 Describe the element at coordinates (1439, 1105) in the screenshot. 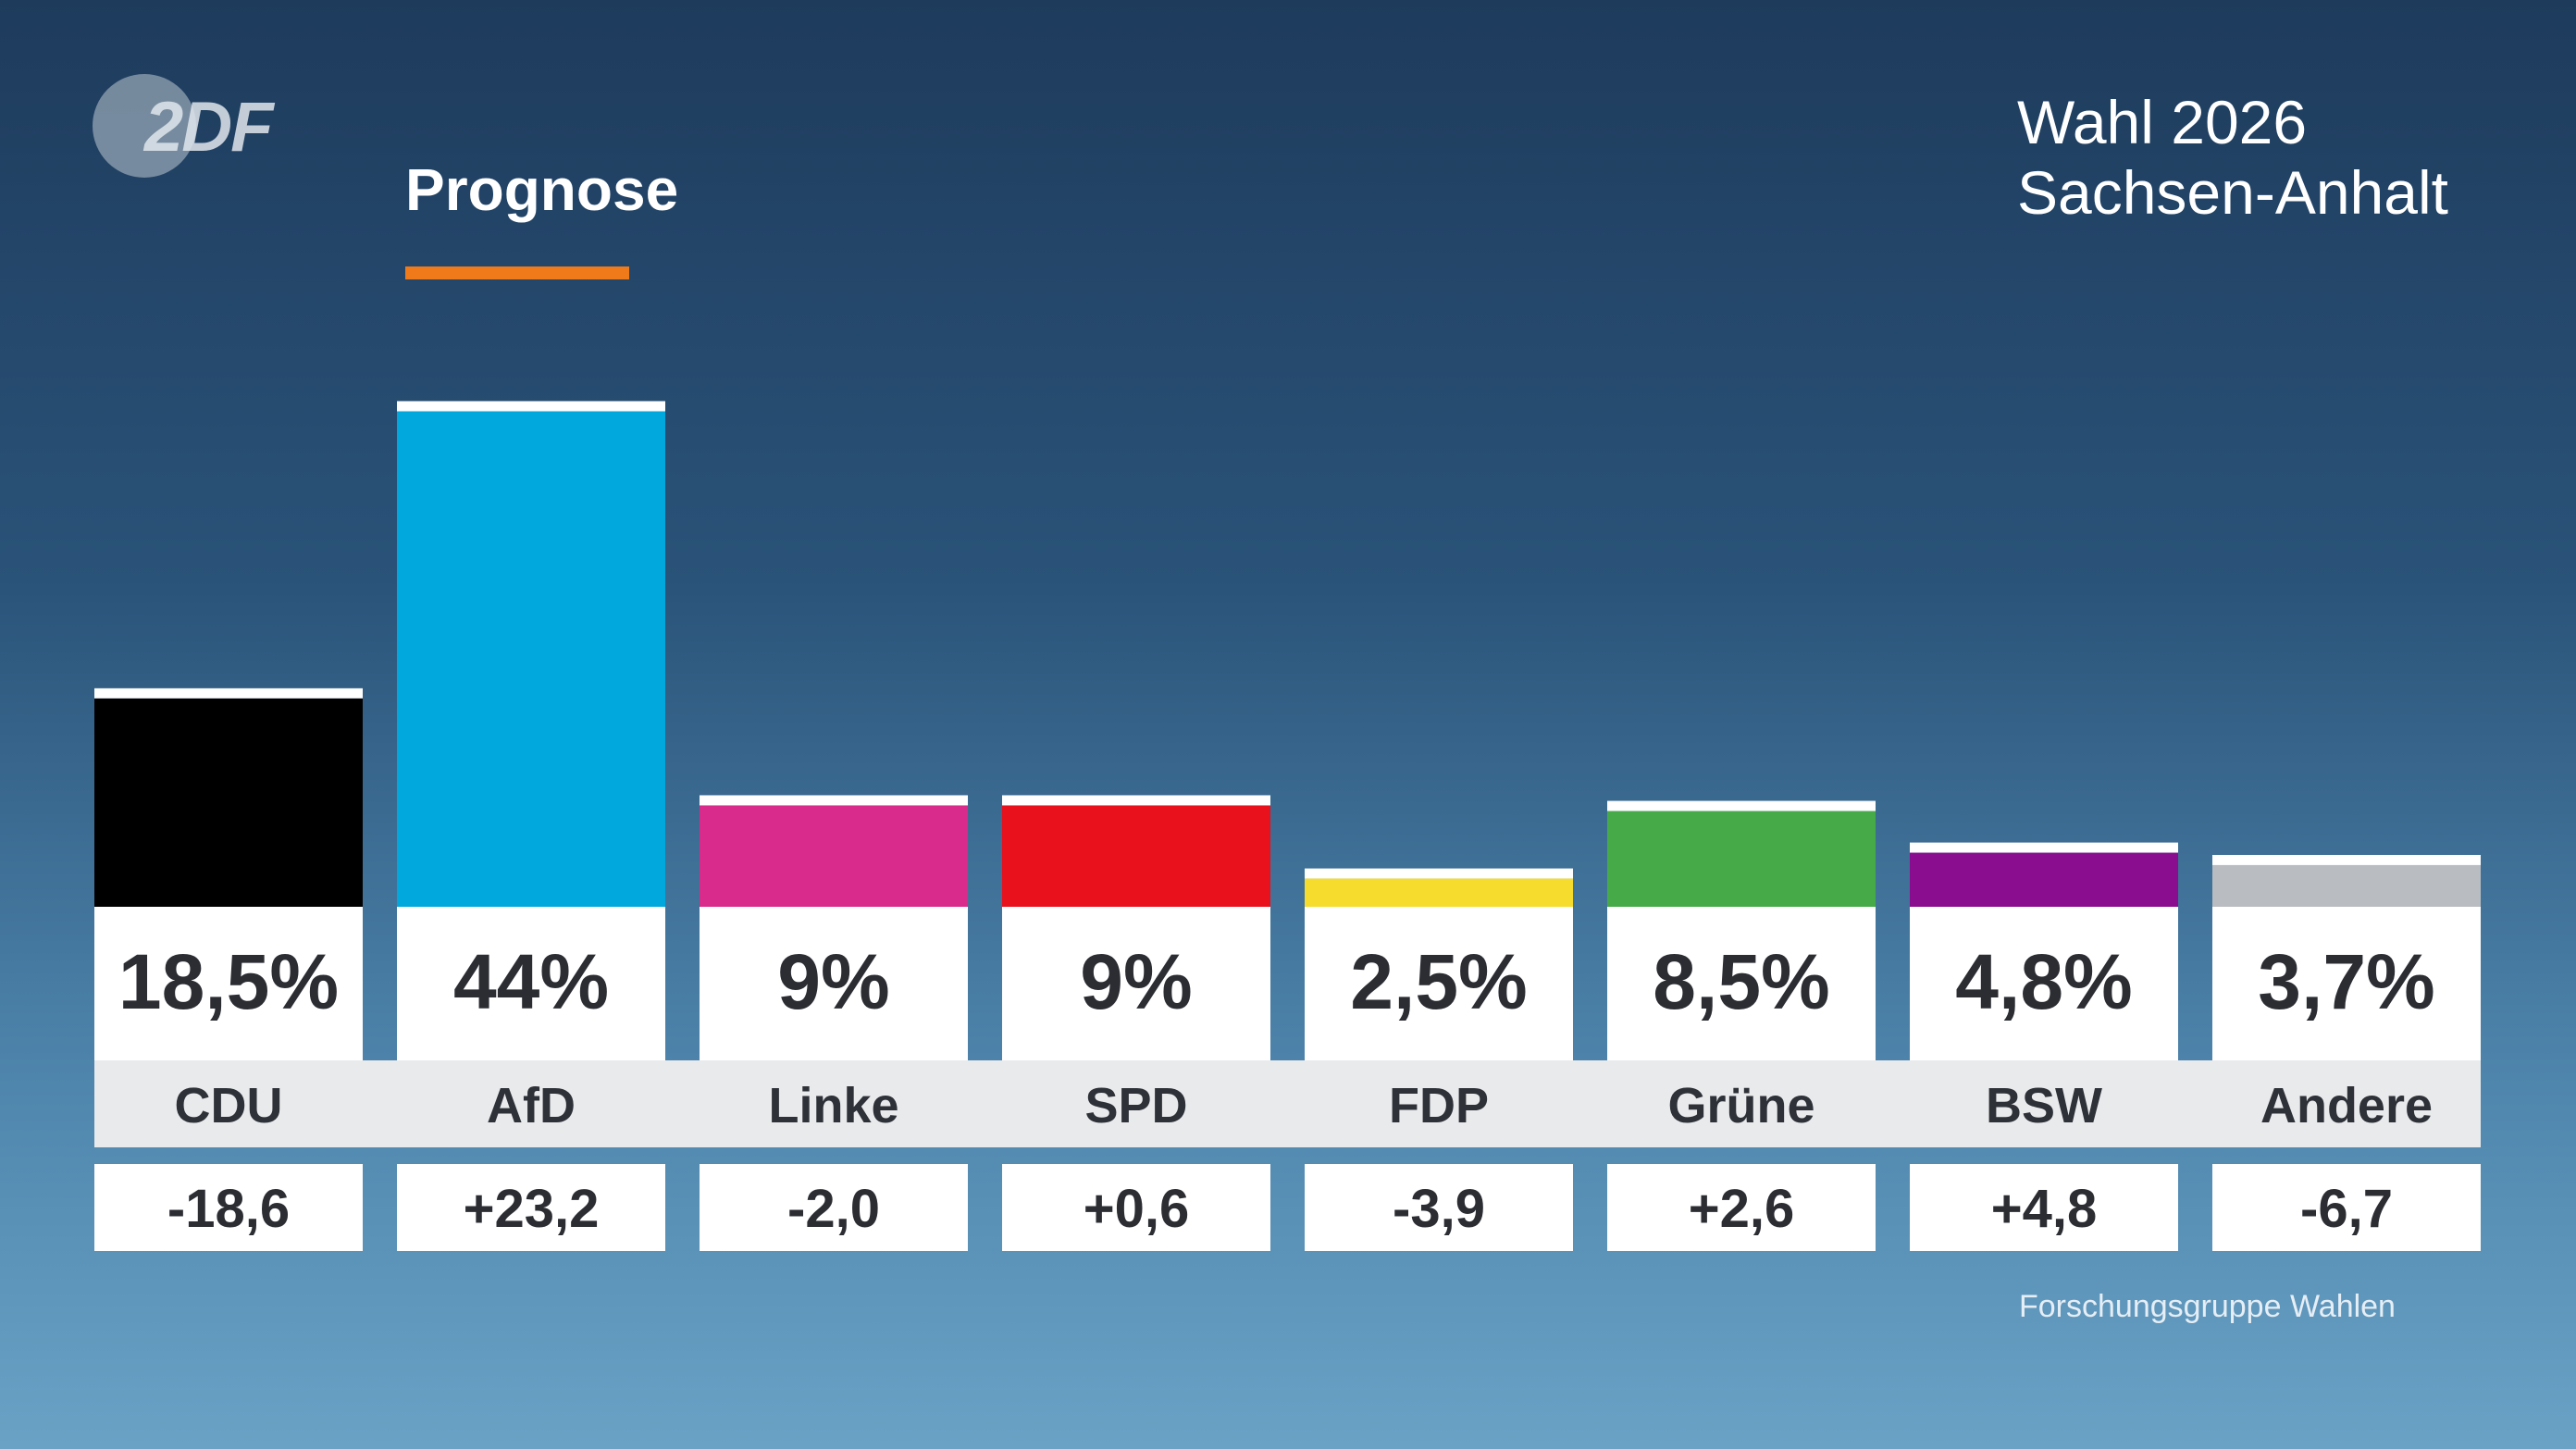

I see `party-label: FDP` at that location.